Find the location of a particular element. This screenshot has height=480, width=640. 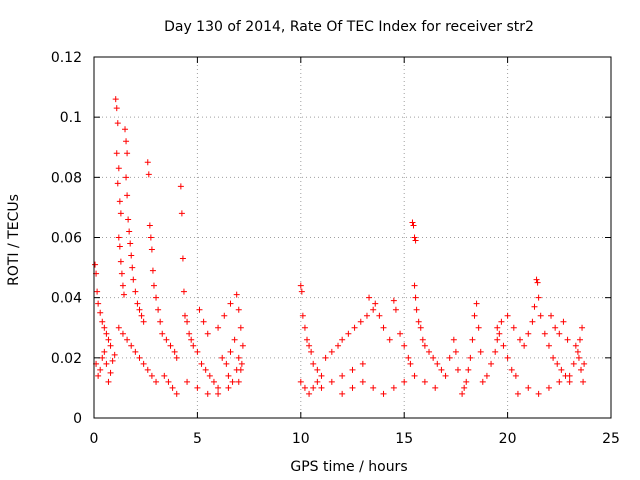

x-tick-label: 25 is located at coordinates (611, 439).